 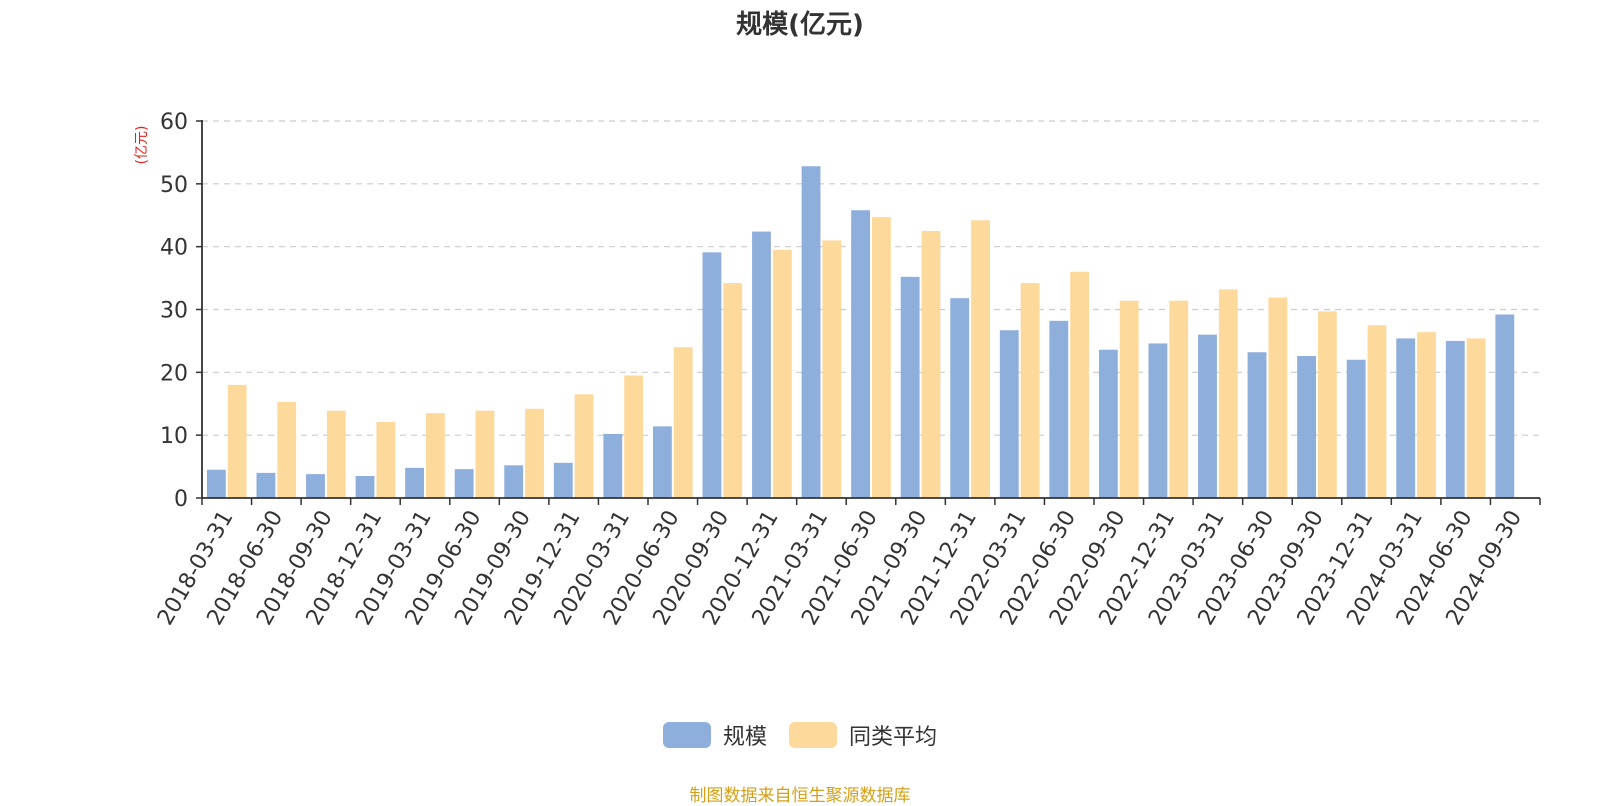 What do you see at coordinates (800, 25) in the screenshot?
I see `chart-title: 规模(亿元)` at bounding box center [800, 25].